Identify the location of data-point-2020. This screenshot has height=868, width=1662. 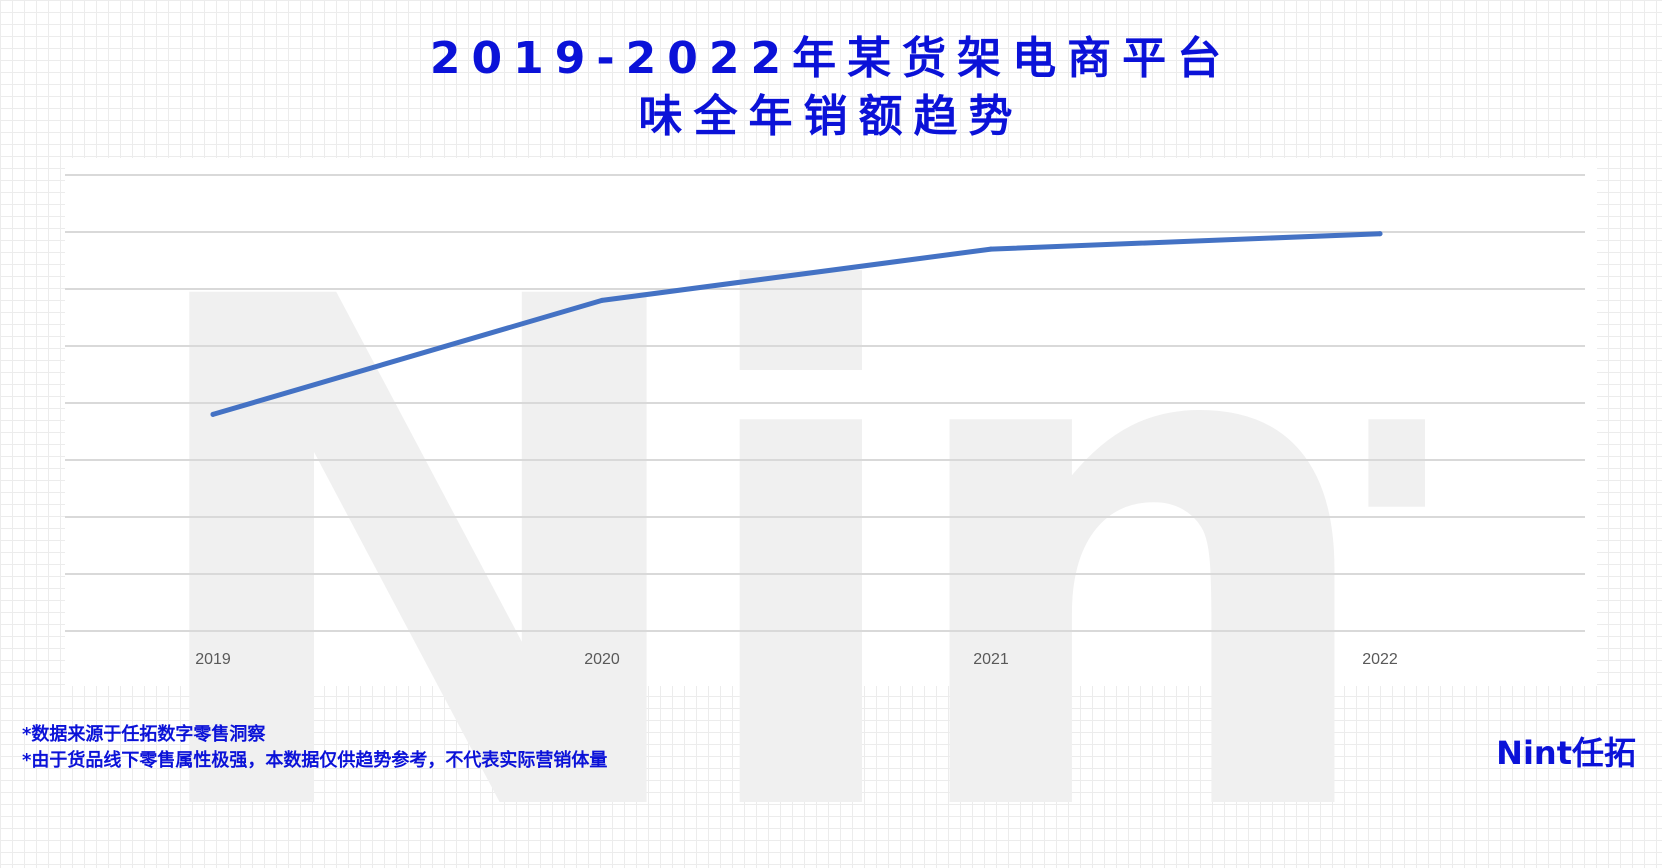
(602, 300).